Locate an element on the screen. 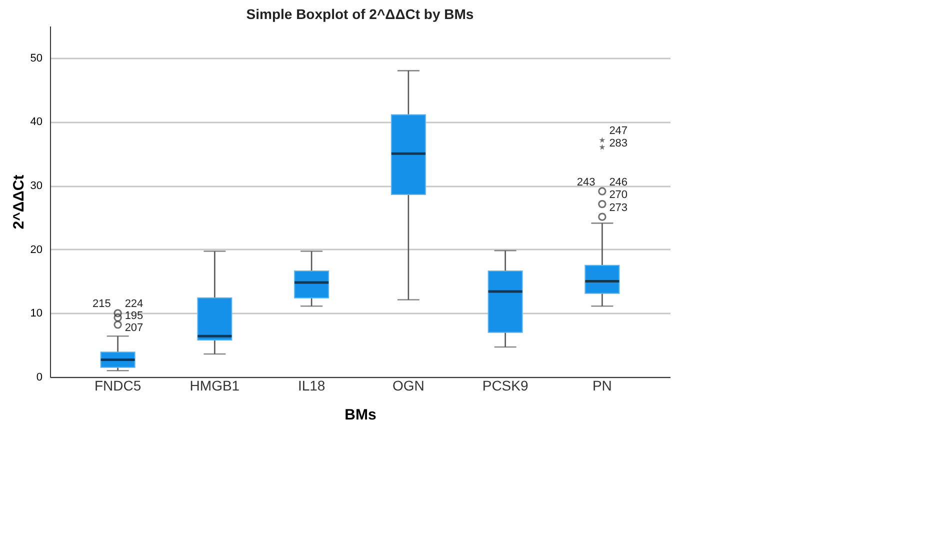 The height and width of the screenshot is (547, 936). x-tick-label: OGN is located at coordinates (408, 386).